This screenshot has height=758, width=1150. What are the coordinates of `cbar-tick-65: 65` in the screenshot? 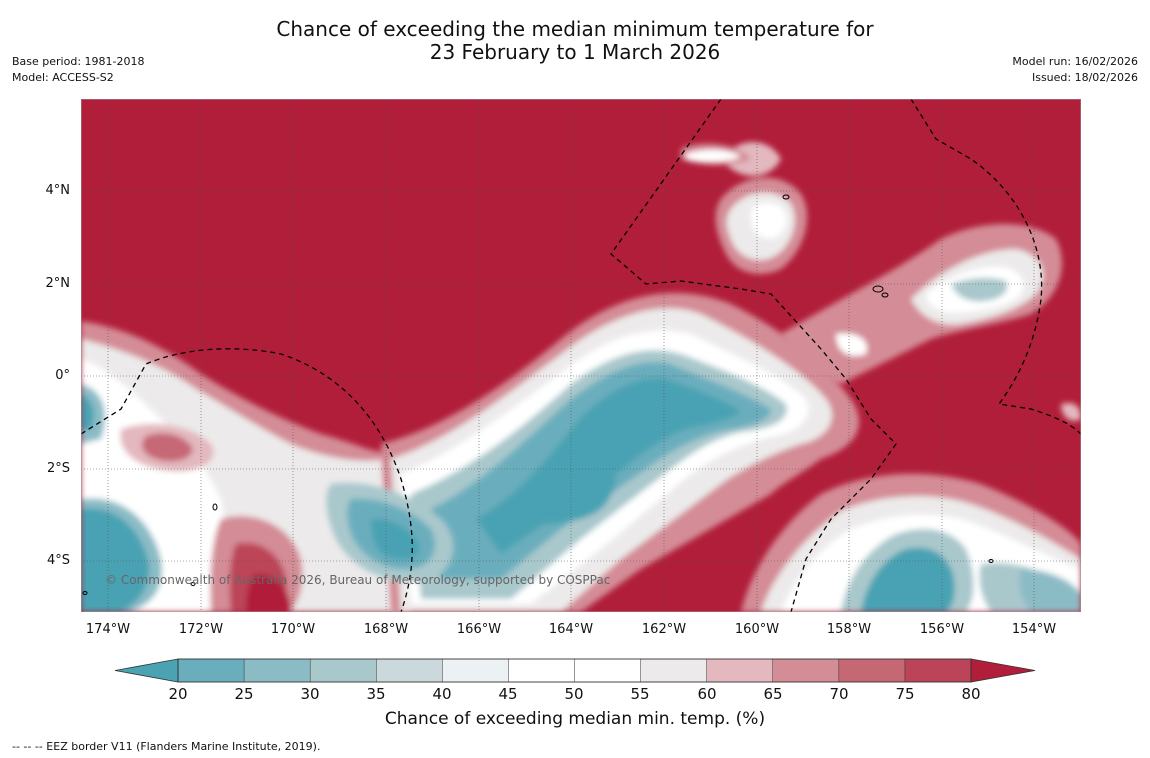 It's located at (773, 694).